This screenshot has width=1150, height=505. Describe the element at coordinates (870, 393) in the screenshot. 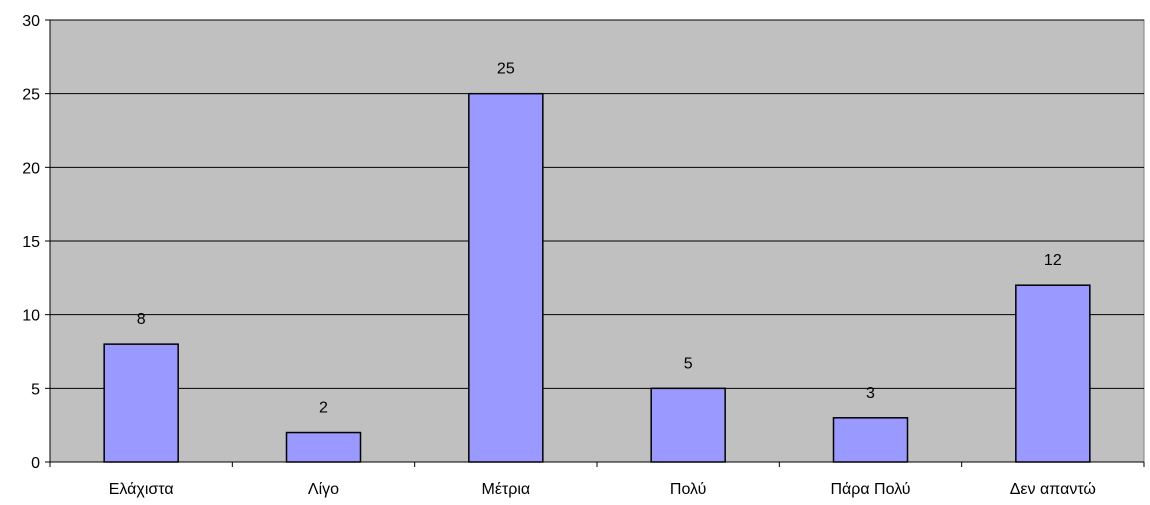

I see `data-label: 3` at that location.